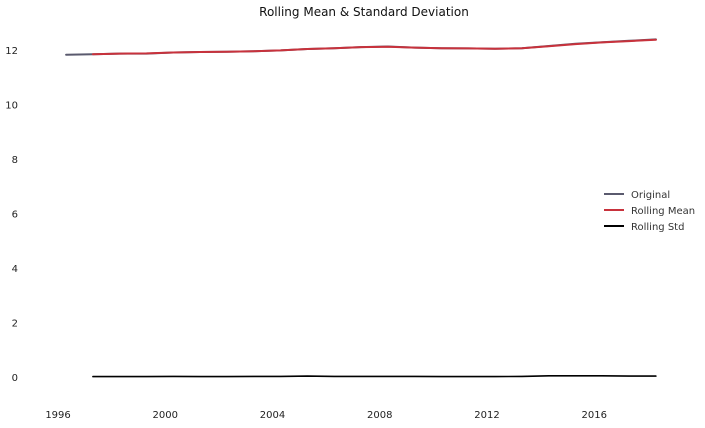 The image size is (705, 428). I want to click on x-tick-label: 1996, so click(57, 415).